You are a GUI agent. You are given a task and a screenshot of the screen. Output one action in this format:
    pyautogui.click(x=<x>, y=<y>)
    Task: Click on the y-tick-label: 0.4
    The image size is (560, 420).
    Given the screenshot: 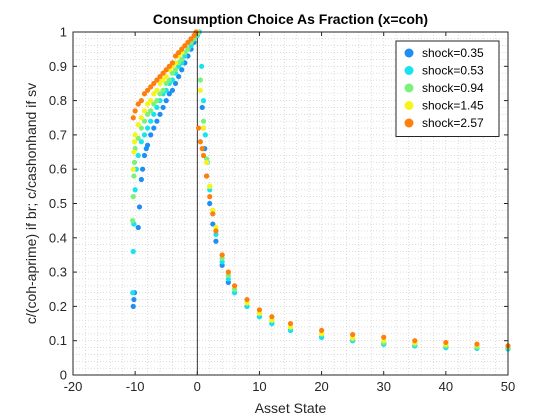 What is the action you would take?
    pyautogui.click(x=58, y=237)
    